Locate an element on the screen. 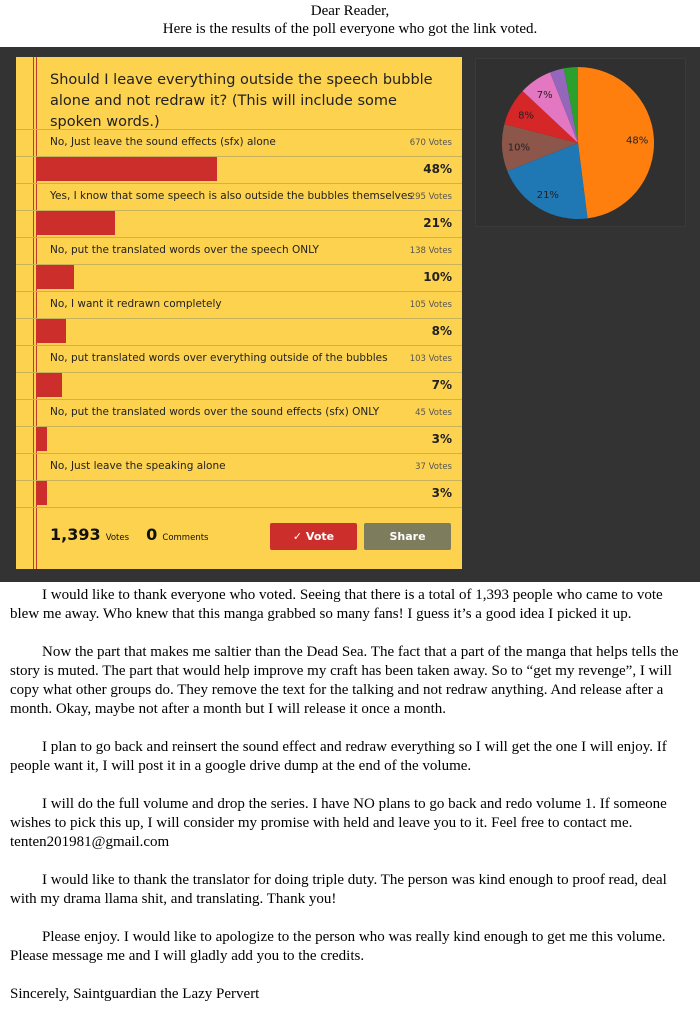 The height and width of the screenshot is (1023, 700). option-percent: 10% is located at coordinates (437, 277).